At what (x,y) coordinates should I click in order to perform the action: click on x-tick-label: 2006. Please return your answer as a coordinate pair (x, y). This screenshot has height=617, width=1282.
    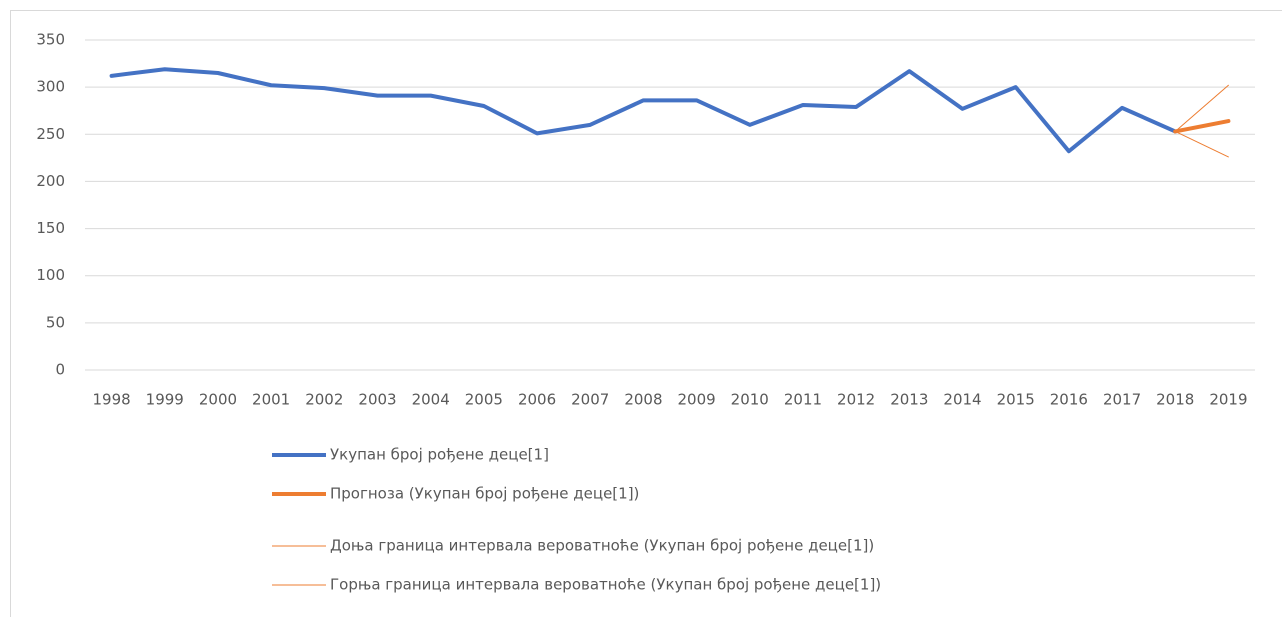
    Looking at the image, I should click on (537, 400).